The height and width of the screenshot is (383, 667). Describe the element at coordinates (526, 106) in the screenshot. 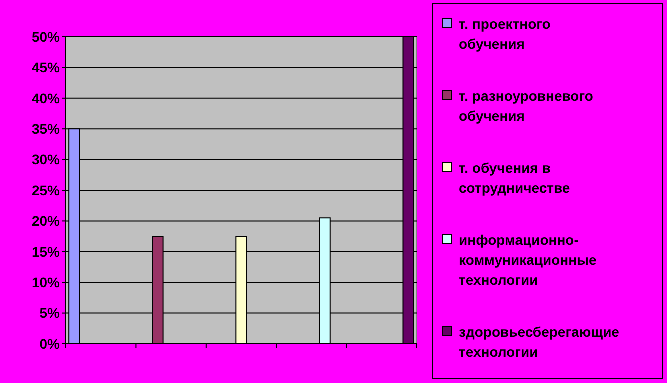

I see `legend-label: т. разноуровневого обучения` at that location.